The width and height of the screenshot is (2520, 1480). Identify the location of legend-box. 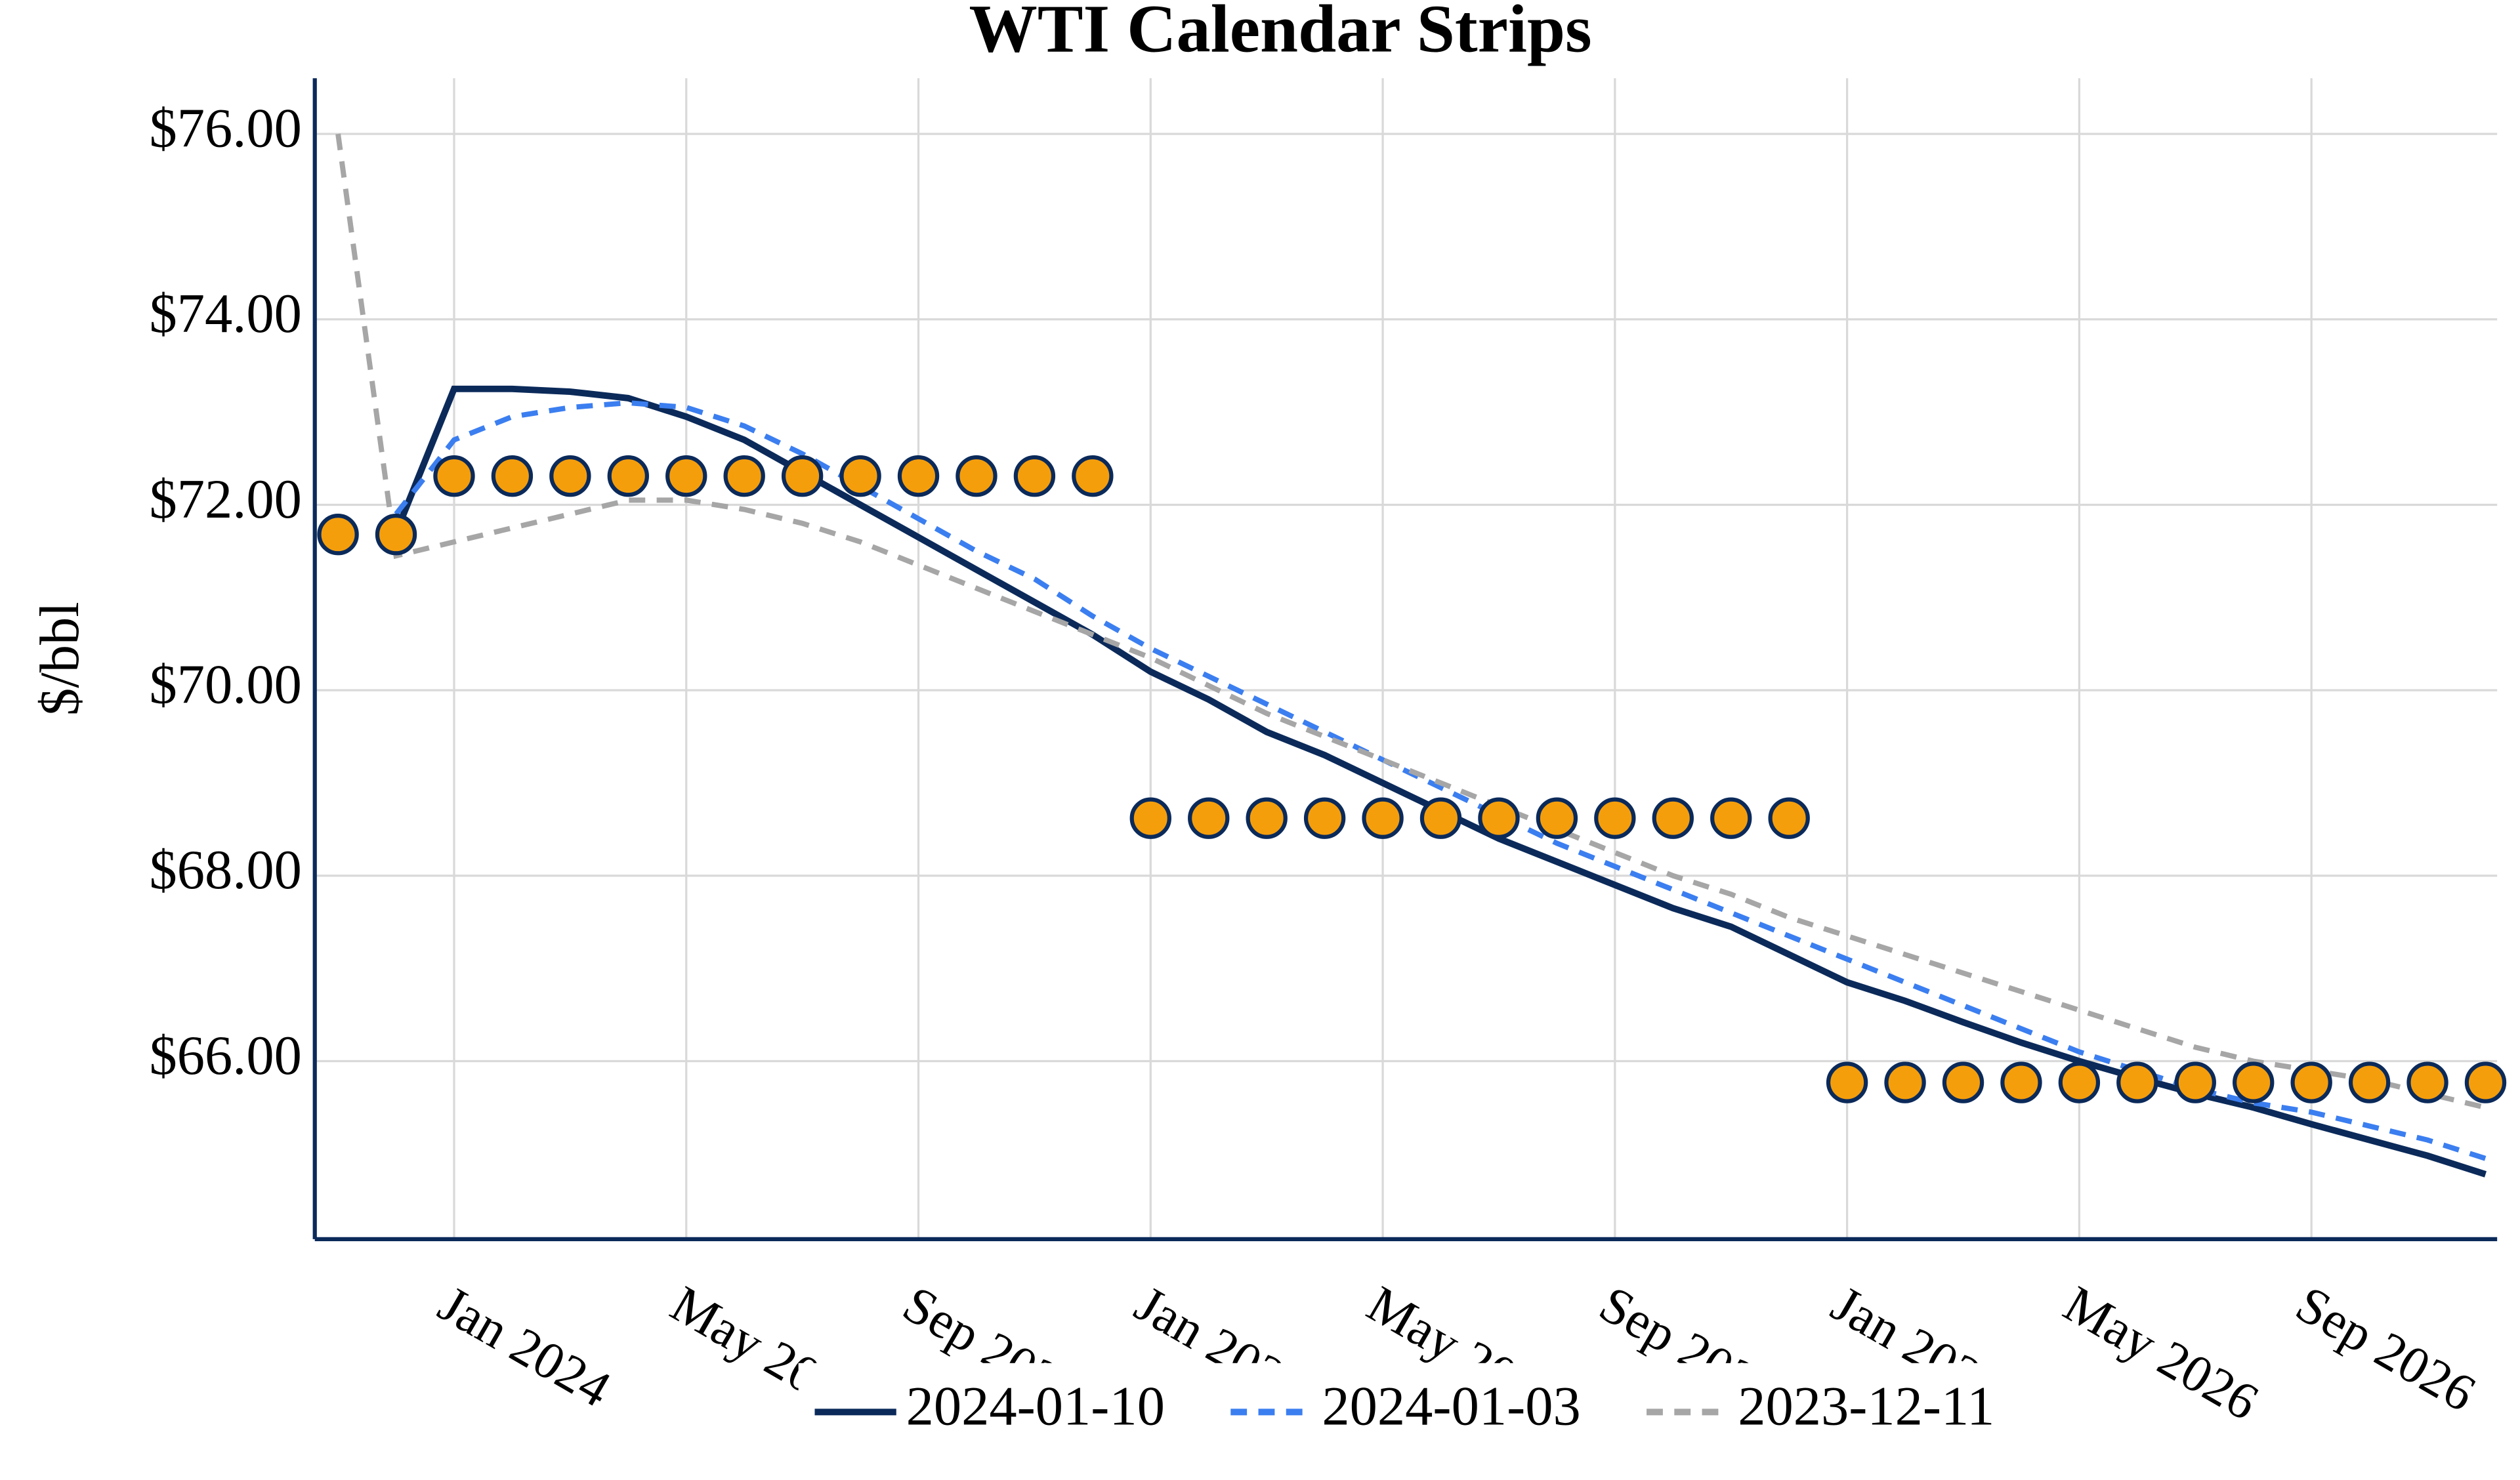
(1430, 1412).